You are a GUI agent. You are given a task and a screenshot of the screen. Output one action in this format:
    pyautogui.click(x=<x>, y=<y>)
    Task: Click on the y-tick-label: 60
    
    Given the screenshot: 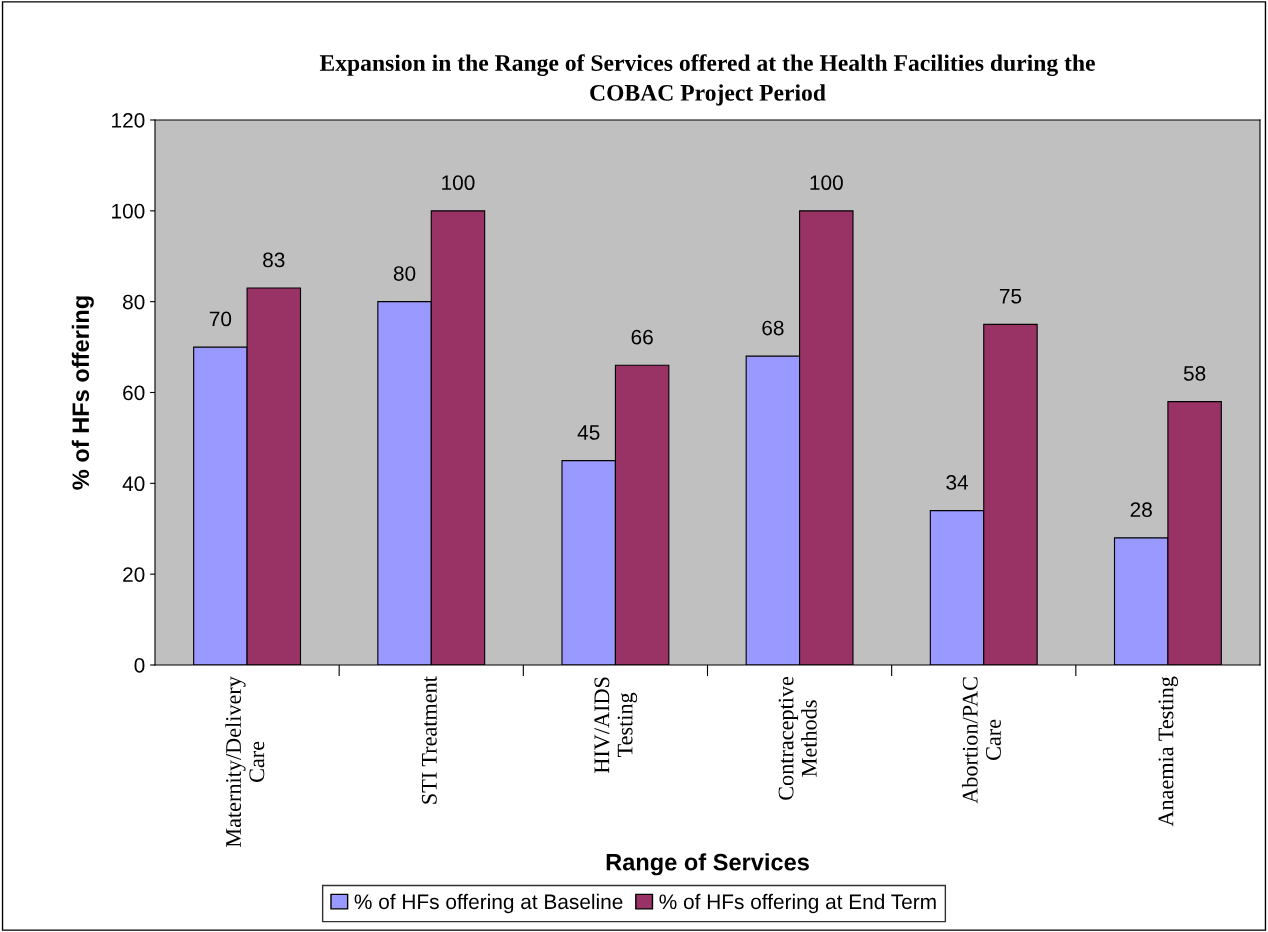 What is the action you would take?
    pyautogui.click(x=134, y=393)
    